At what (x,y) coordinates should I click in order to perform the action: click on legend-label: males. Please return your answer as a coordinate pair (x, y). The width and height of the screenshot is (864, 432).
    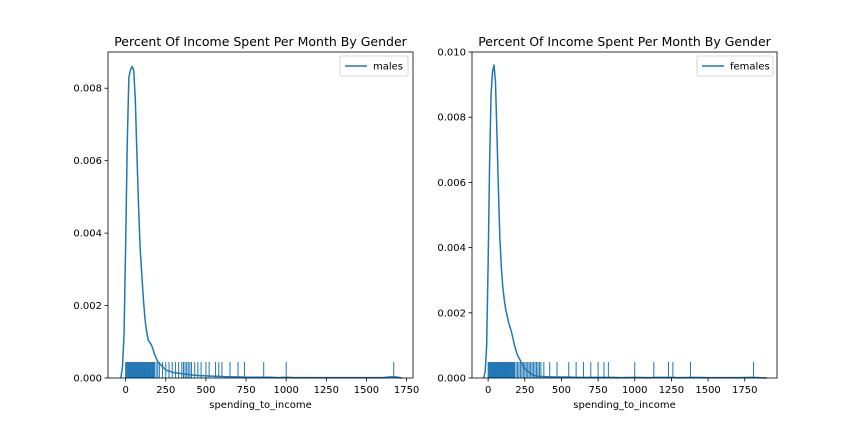
    Looking at the image, I should click on (388, 67).